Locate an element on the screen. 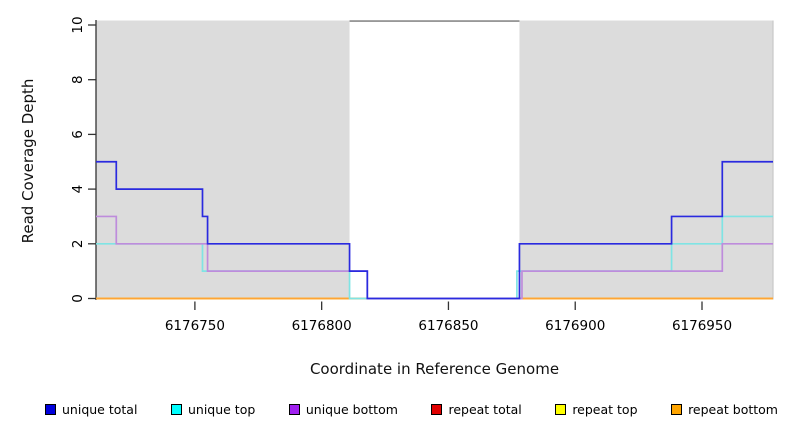 The width and height of the screenshot is (792, 432). x-axis-title: Coordinate in Reference Genome is located at coordinates (434, 369).